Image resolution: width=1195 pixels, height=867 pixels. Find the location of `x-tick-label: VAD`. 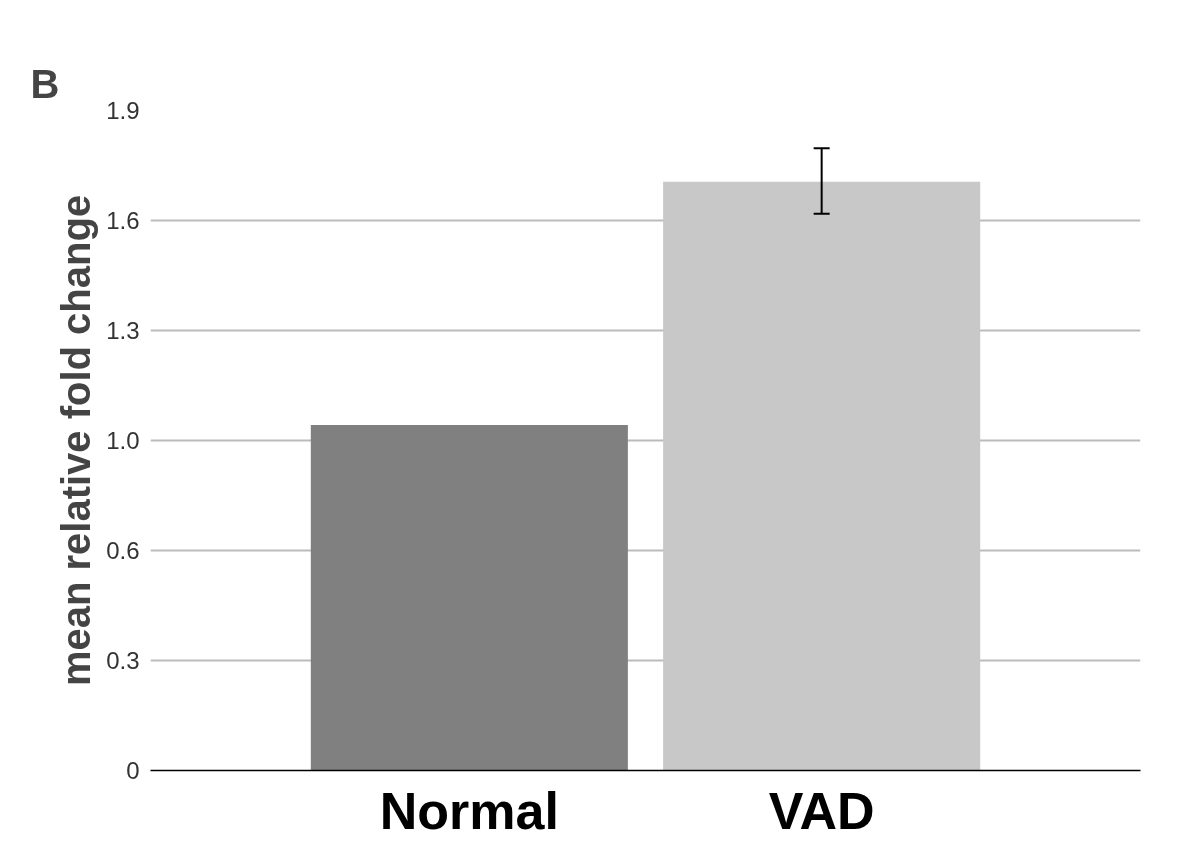

x-tick-label: VAD is located at coordinates (821, 810).